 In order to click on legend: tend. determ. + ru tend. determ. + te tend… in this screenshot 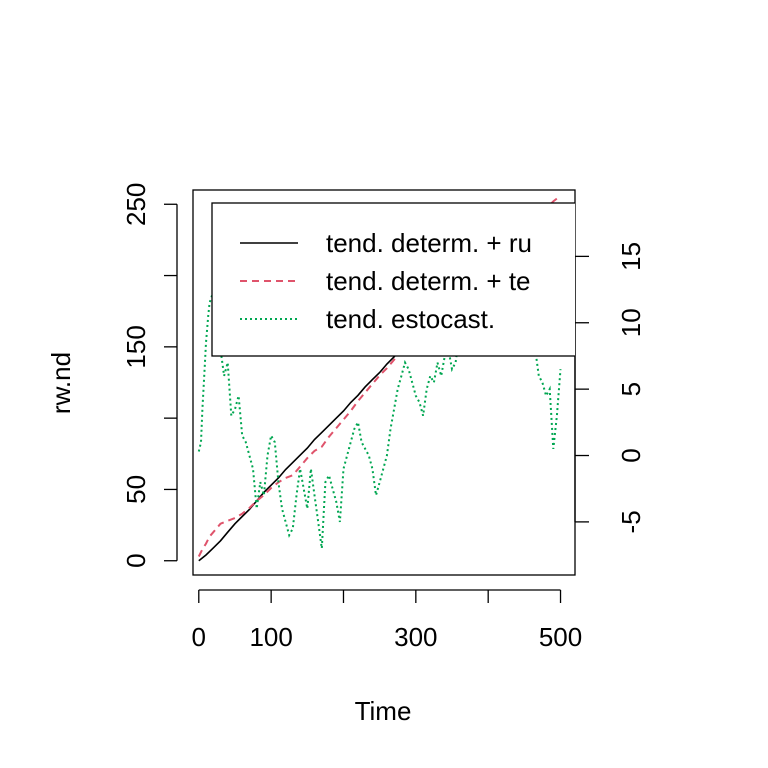, I will do `click(393, 279)`.